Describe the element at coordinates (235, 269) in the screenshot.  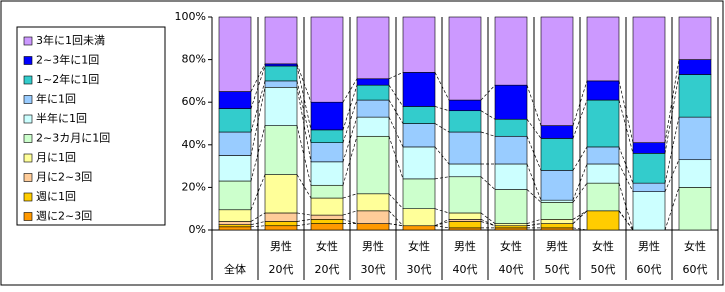
I see `x-tick-label: 全体` at that location.